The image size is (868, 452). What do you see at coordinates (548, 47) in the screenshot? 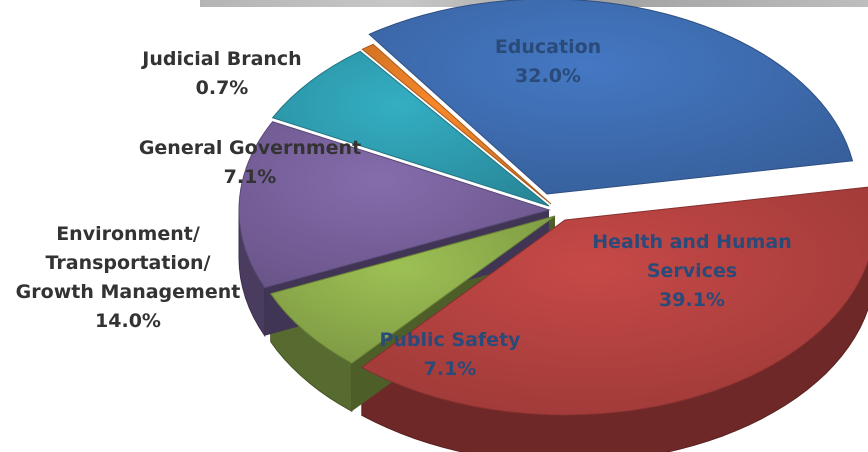
I see `slice-name-label: Education` at bounding box center [548, 47].